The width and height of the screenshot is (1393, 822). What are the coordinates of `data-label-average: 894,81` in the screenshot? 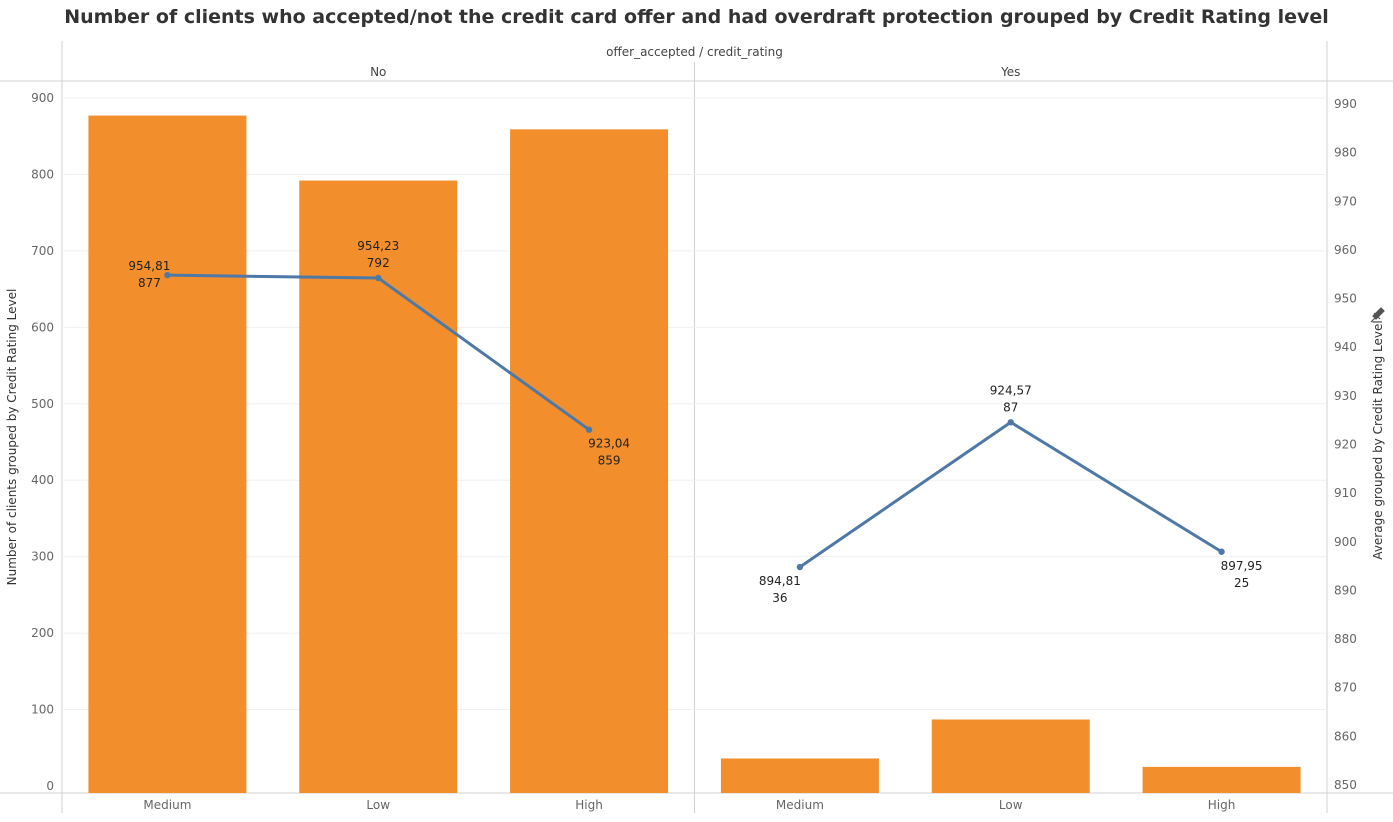 It's located at (780, 581).